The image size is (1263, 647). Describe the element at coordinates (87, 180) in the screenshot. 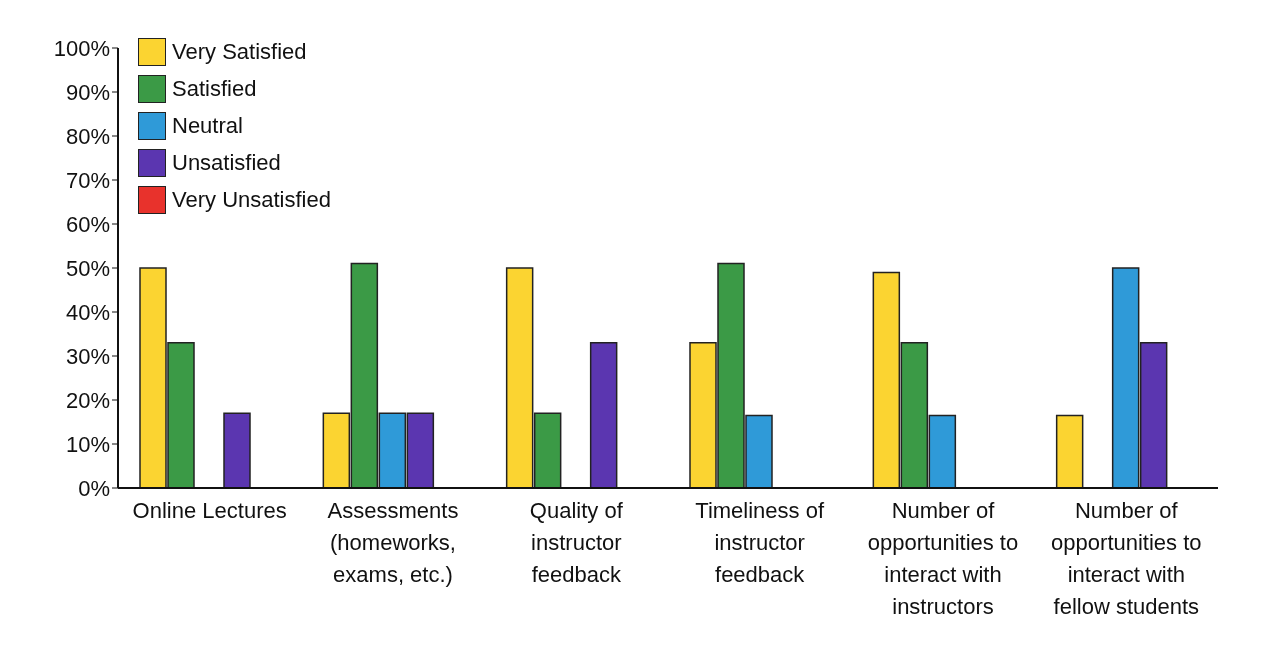

I see `y-tick-label: 70%` at that location.